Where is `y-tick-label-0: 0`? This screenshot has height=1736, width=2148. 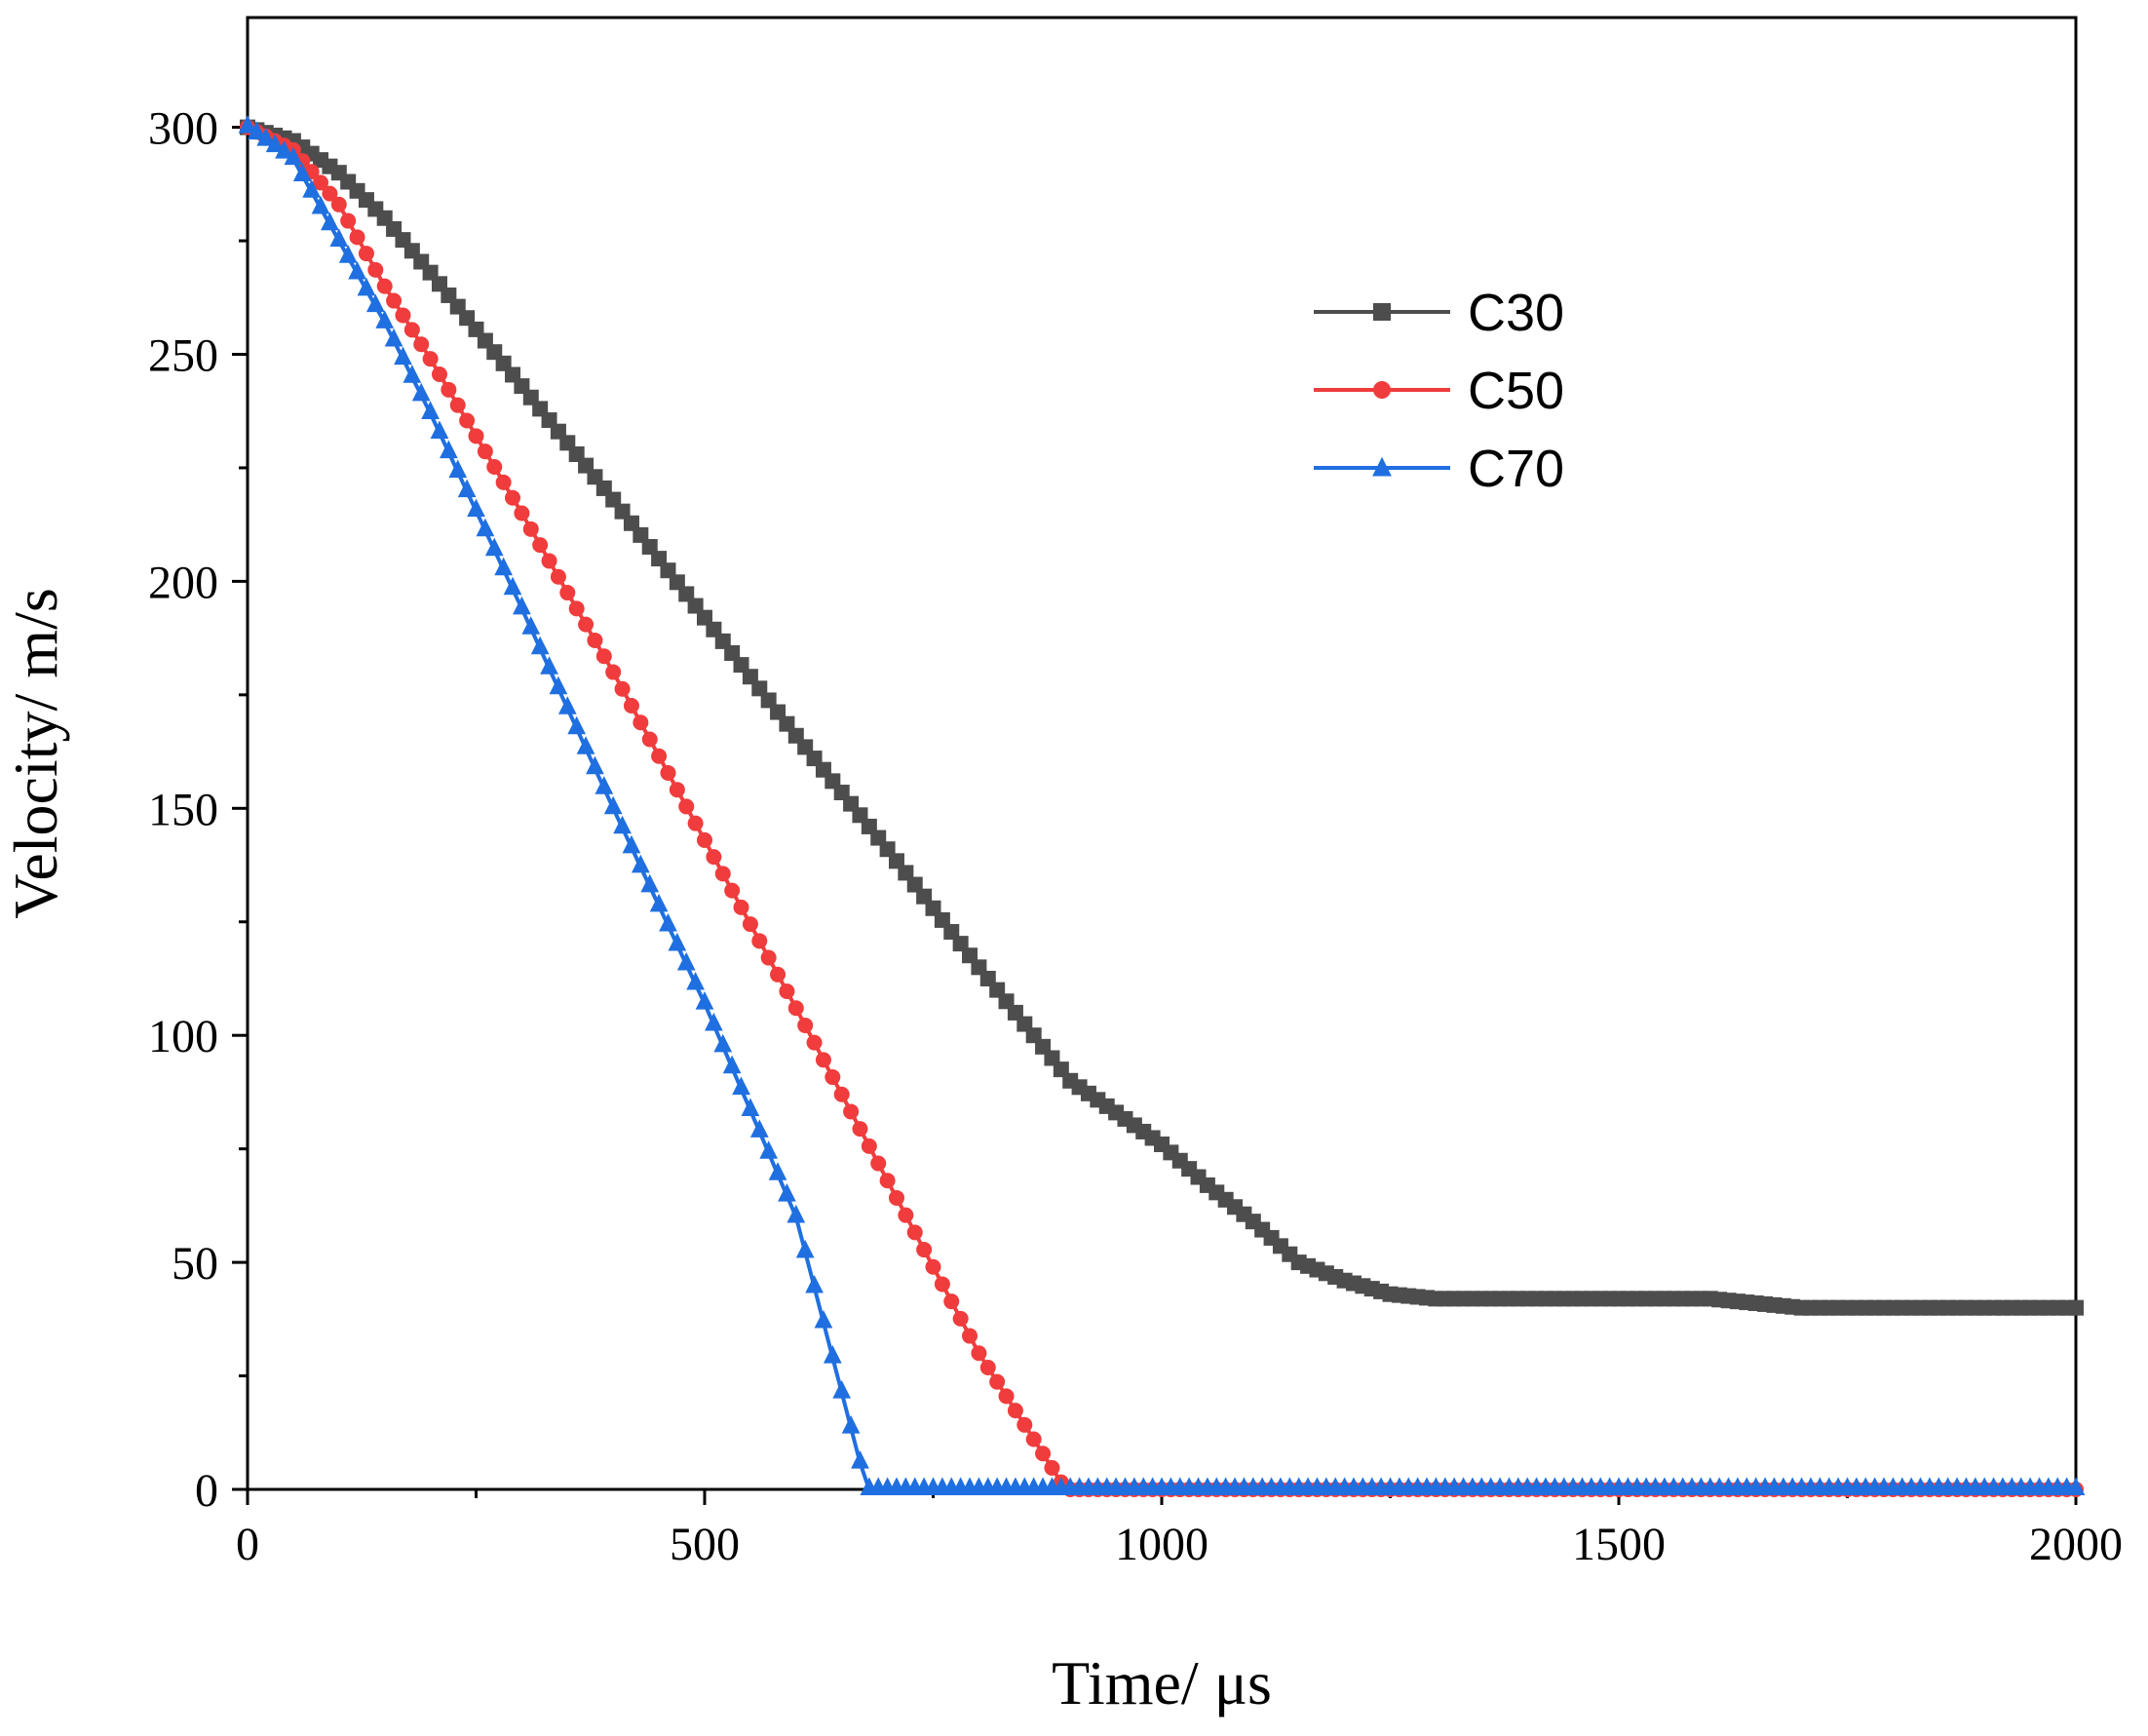 y-tick-label-0: 0 is located at coordinates (206, 1491).